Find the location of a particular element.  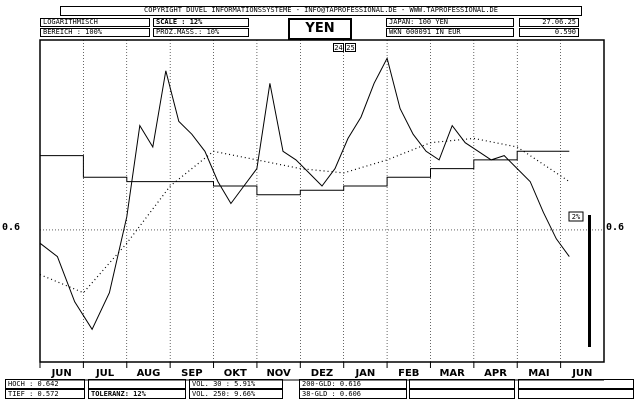

x-tick-label: MAI is located at coordinates (538, 373).